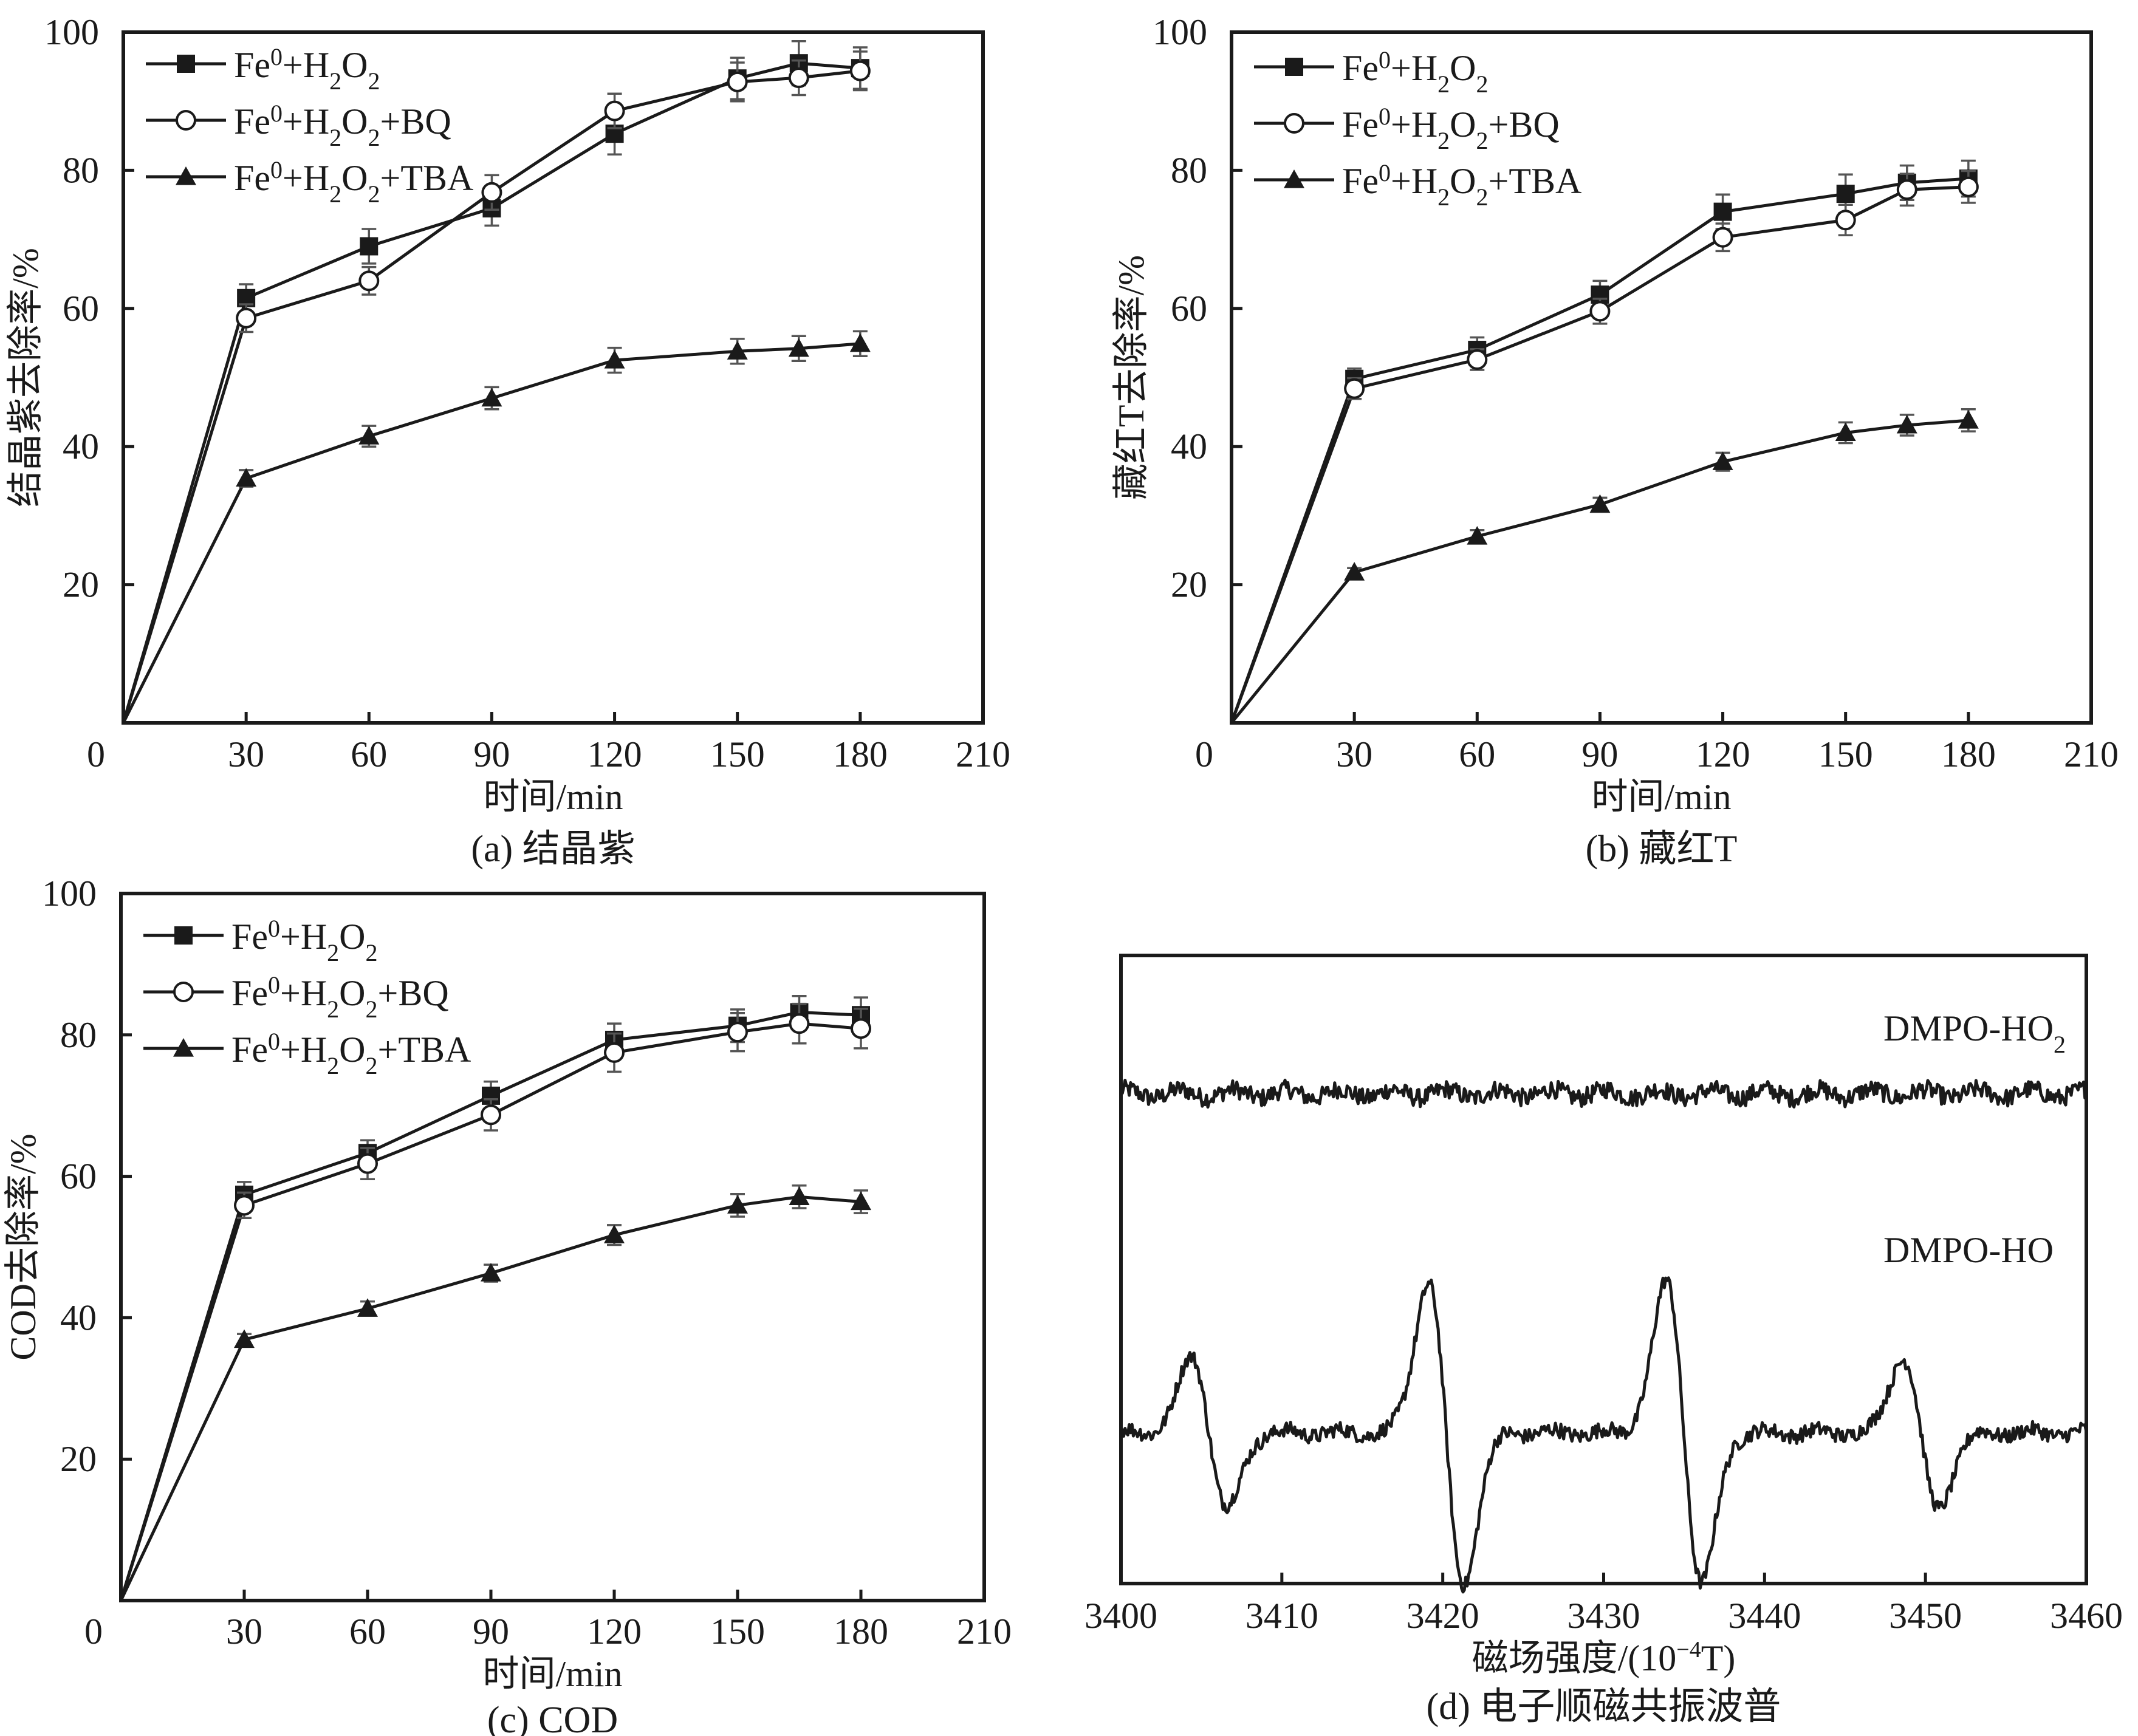 The image size is (2138, 1736). Describe the element at coordinates (552, 1718) in the screenshot. I see `panel-caption: (c) COD` at that location.